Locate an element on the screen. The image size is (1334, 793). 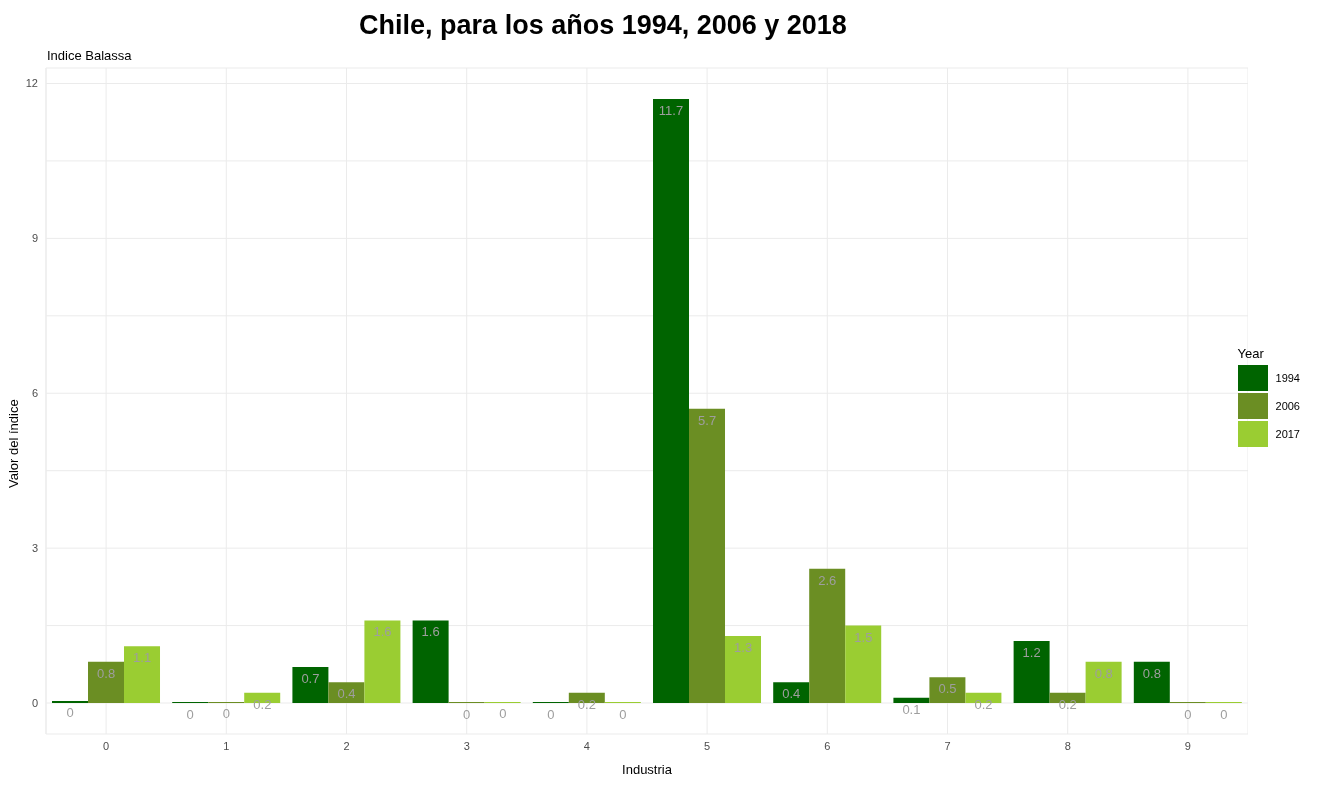
legend-title: Year is located at coordinates (1251, 353).